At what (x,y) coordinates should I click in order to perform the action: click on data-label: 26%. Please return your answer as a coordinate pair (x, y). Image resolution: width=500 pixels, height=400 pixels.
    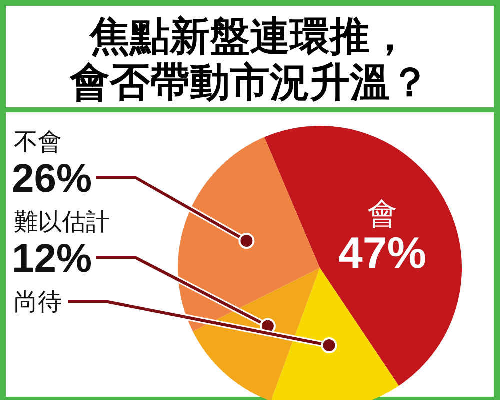
    Looking at the image, I should click on (52, 179).